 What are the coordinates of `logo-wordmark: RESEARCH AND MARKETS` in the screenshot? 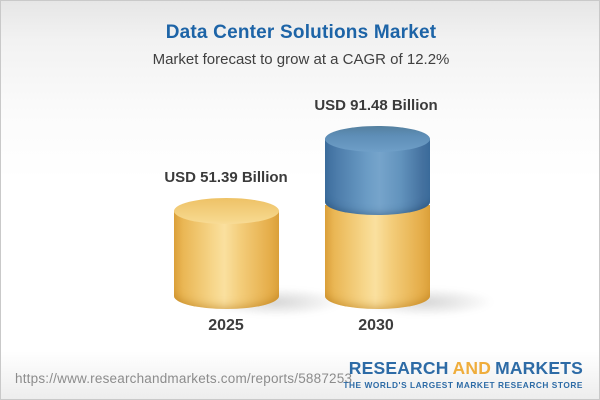 It's located at (463, 368).